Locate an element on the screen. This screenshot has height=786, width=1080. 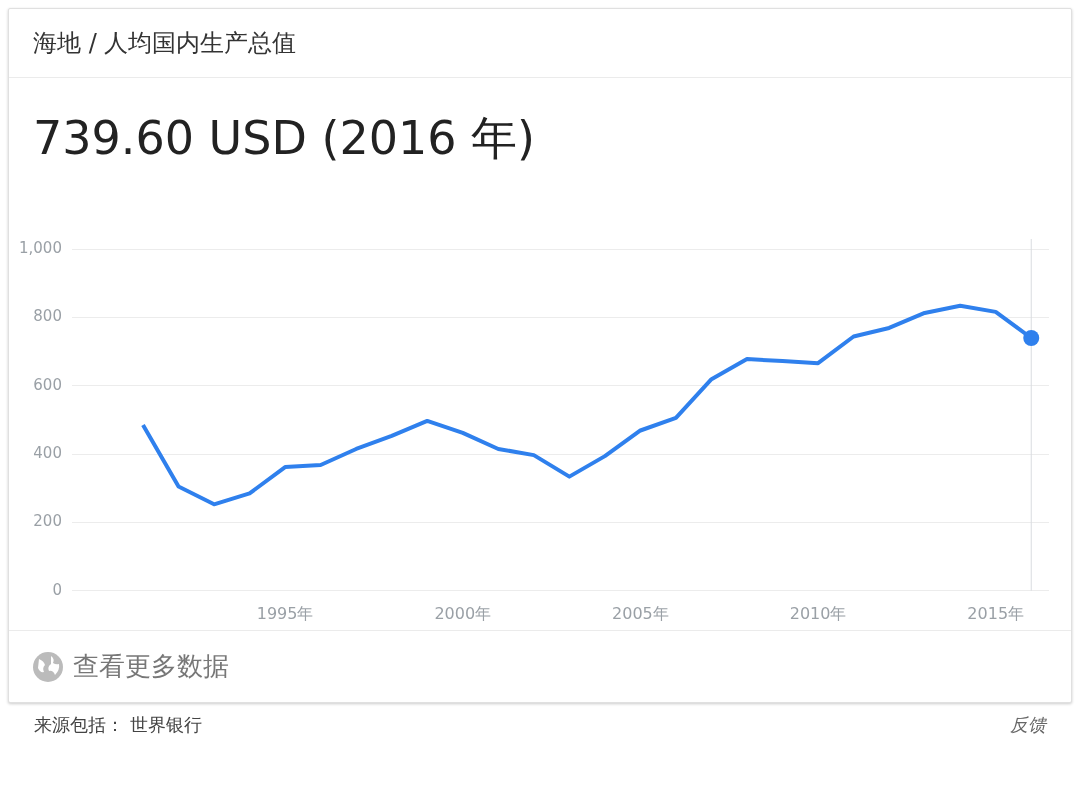
text: 反馈 is located at coordinates (1028, 725).